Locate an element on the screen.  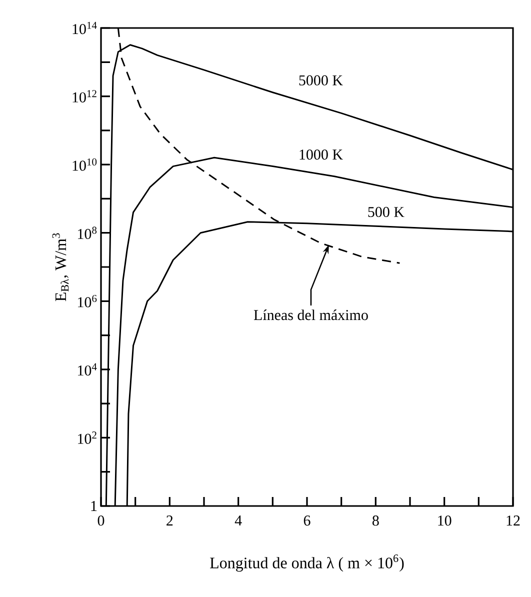
y-tick-label: 10$^{8}$ is located at coordinates (87, 233).